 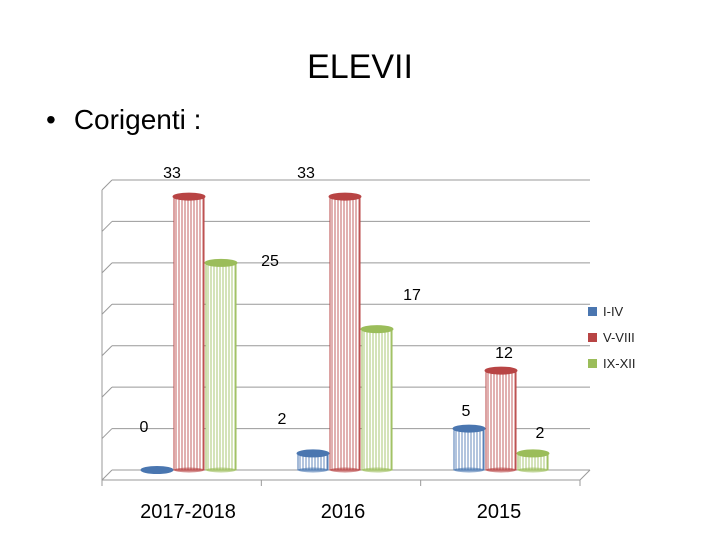 I want to click on x-tick-label: 2016, so click(x=343, y=512).